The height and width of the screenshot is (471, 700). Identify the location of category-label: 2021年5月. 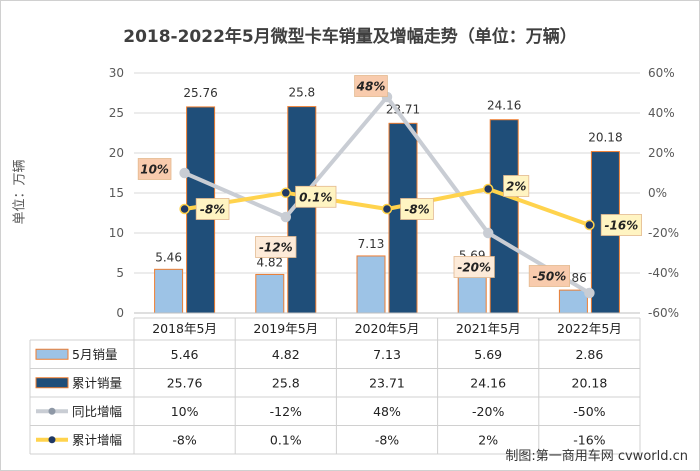
(488, 328).